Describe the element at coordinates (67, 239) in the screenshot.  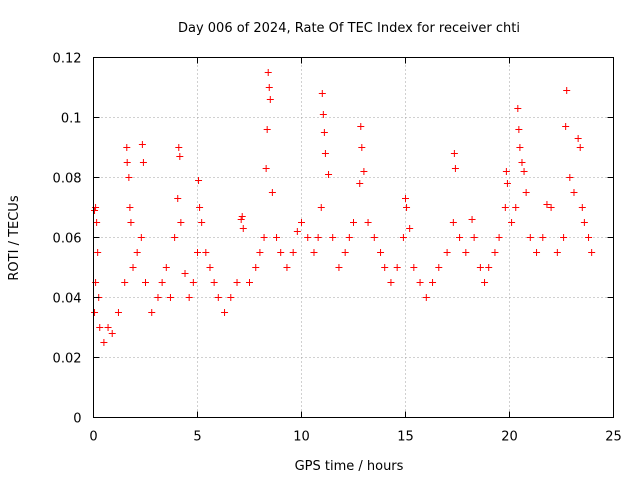
I see `y-tick-label: 0.06` at that location.